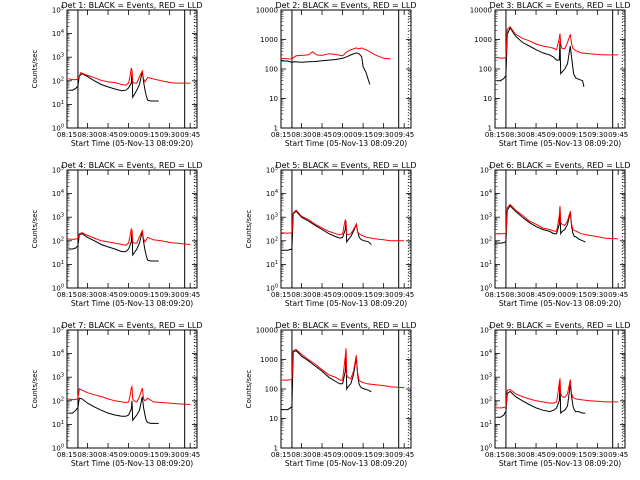 This screenshot has height=480, width=640. Describe the element at coordinates (560, 5) in the screenshot. I see `panel-title: Det 3: BLACK = Events, RED = LLD` at that location.